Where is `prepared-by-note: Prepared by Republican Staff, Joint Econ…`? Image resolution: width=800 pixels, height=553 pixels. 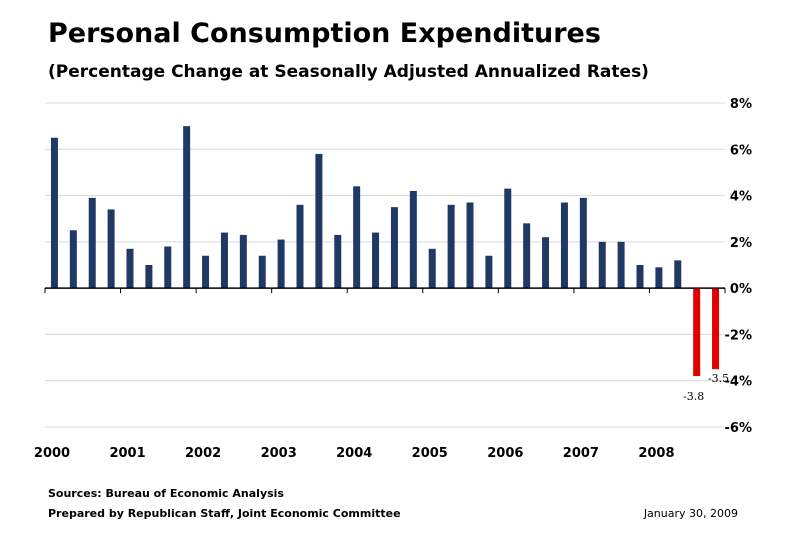
prepared-by-note: Prepared by Republican Staff, Joint Econ… is located at coordinates (224, 513).